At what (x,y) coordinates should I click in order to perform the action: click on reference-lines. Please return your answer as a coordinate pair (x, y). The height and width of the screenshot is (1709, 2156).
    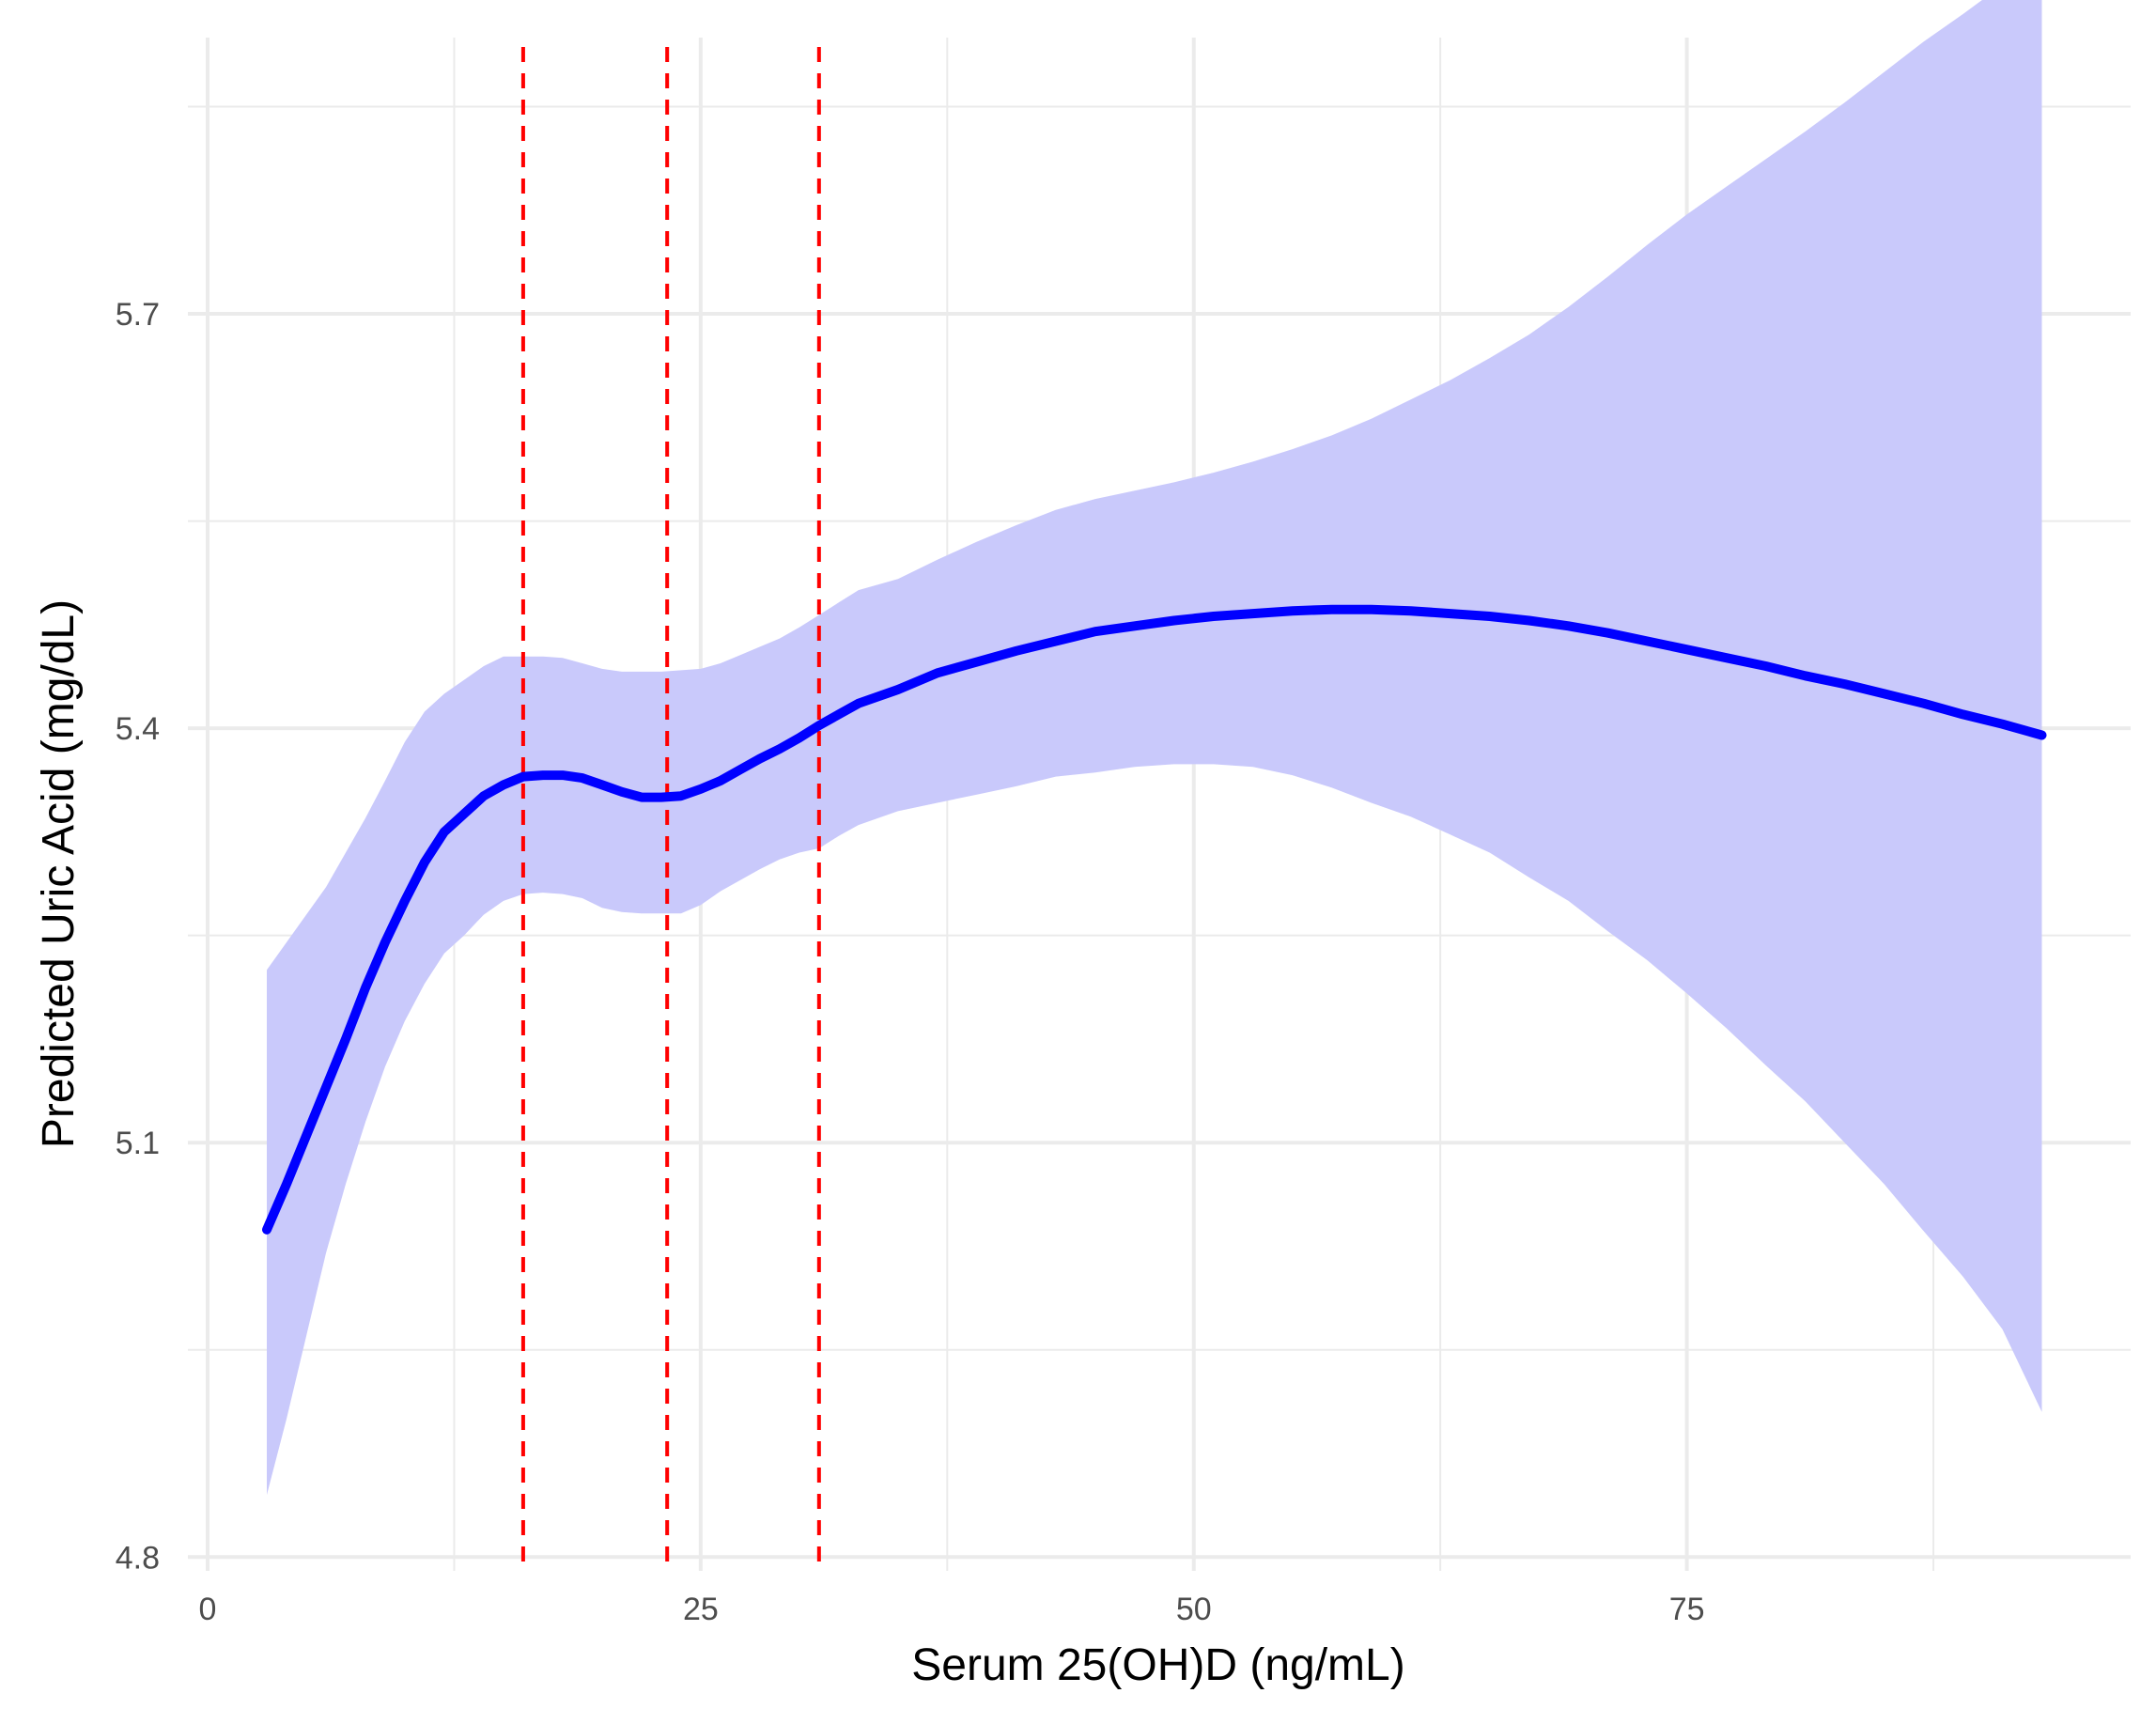
    Looking at the image, I should click on (671, 809).